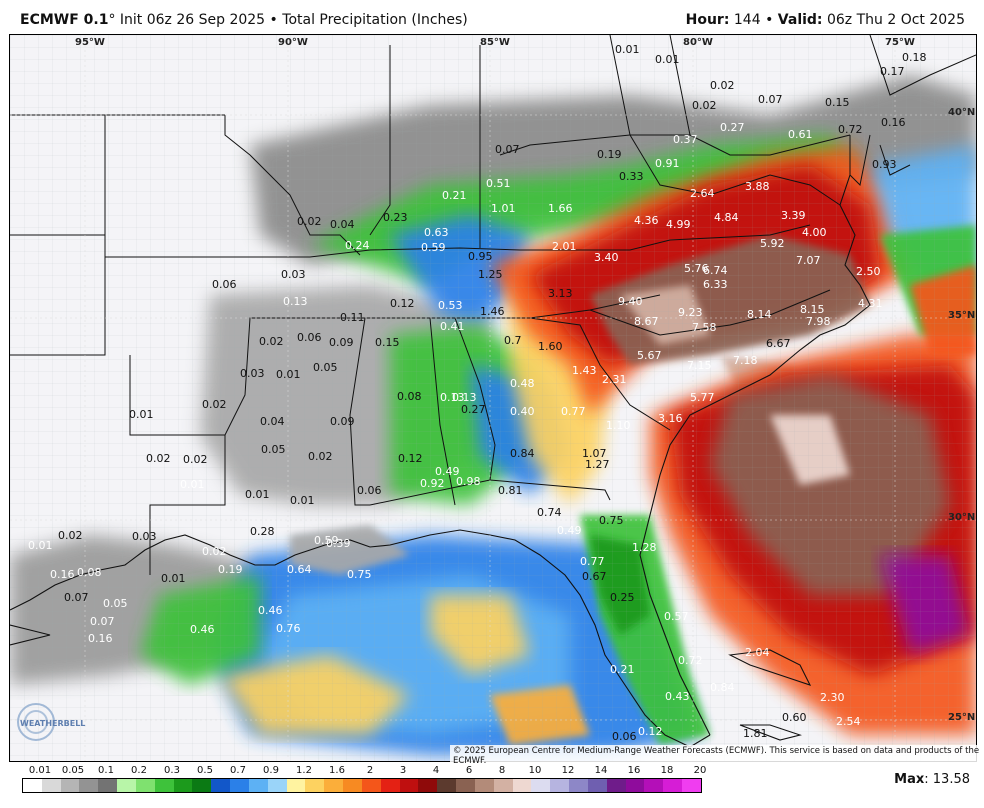  Describe the element at coordinates (755, 733) in the screenshot. I see `precip-value-label: 1.81` at that location.